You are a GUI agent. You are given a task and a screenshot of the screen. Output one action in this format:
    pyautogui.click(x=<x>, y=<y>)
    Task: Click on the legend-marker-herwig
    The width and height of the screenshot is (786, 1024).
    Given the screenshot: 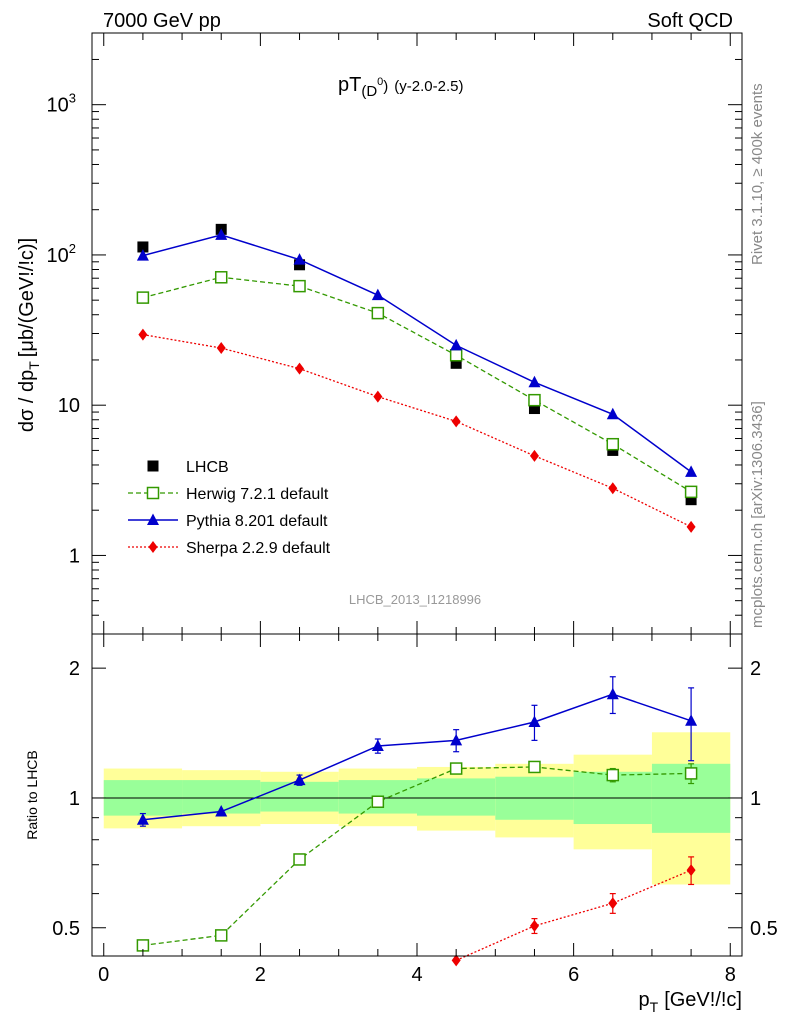 What is the action you would take?
    pyautogui.click(x=153, y=493)
    